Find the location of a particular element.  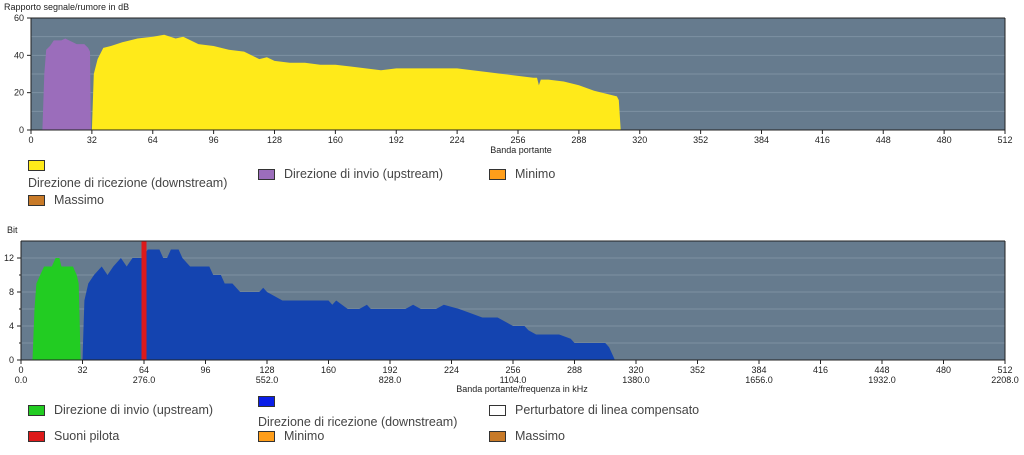

legend-bit-max: Massimo is located at coordinates (527, 436).